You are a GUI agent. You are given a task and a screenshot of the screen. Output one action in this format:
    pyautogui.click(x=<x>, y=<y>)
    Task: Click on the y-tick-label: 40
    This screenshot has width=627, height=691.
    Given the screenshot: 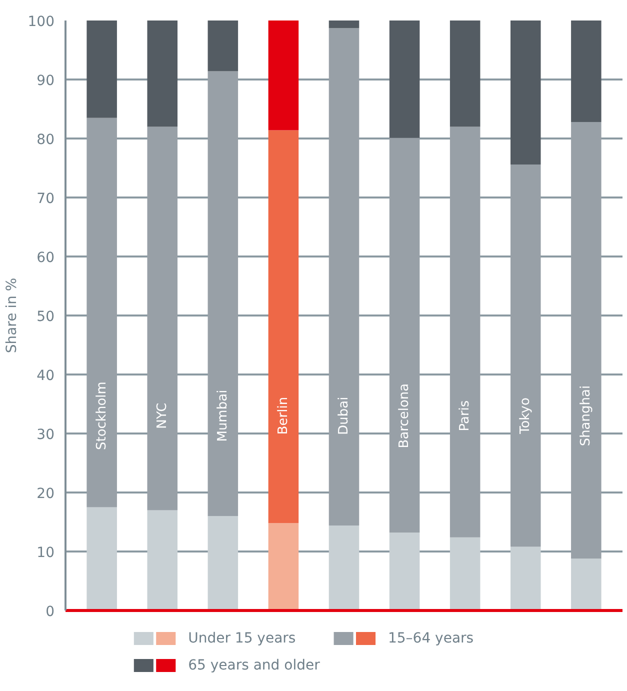 What is the action you would take?
    pyautogui.click(x=45, y=376)
    